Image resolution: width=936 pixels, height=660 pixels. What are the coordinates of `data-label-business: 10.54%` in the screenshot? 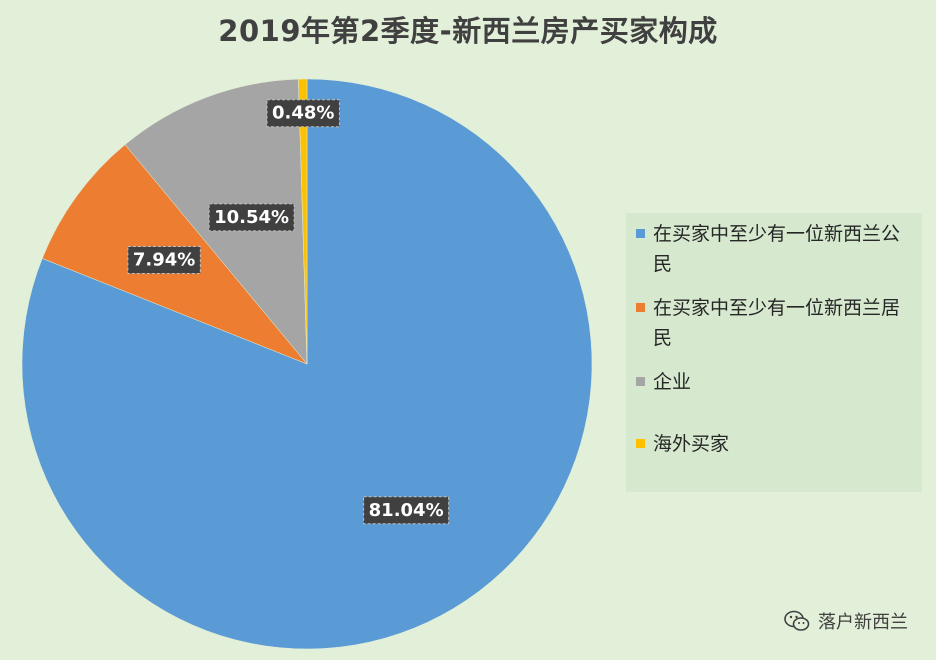 It's located at (251, 217).